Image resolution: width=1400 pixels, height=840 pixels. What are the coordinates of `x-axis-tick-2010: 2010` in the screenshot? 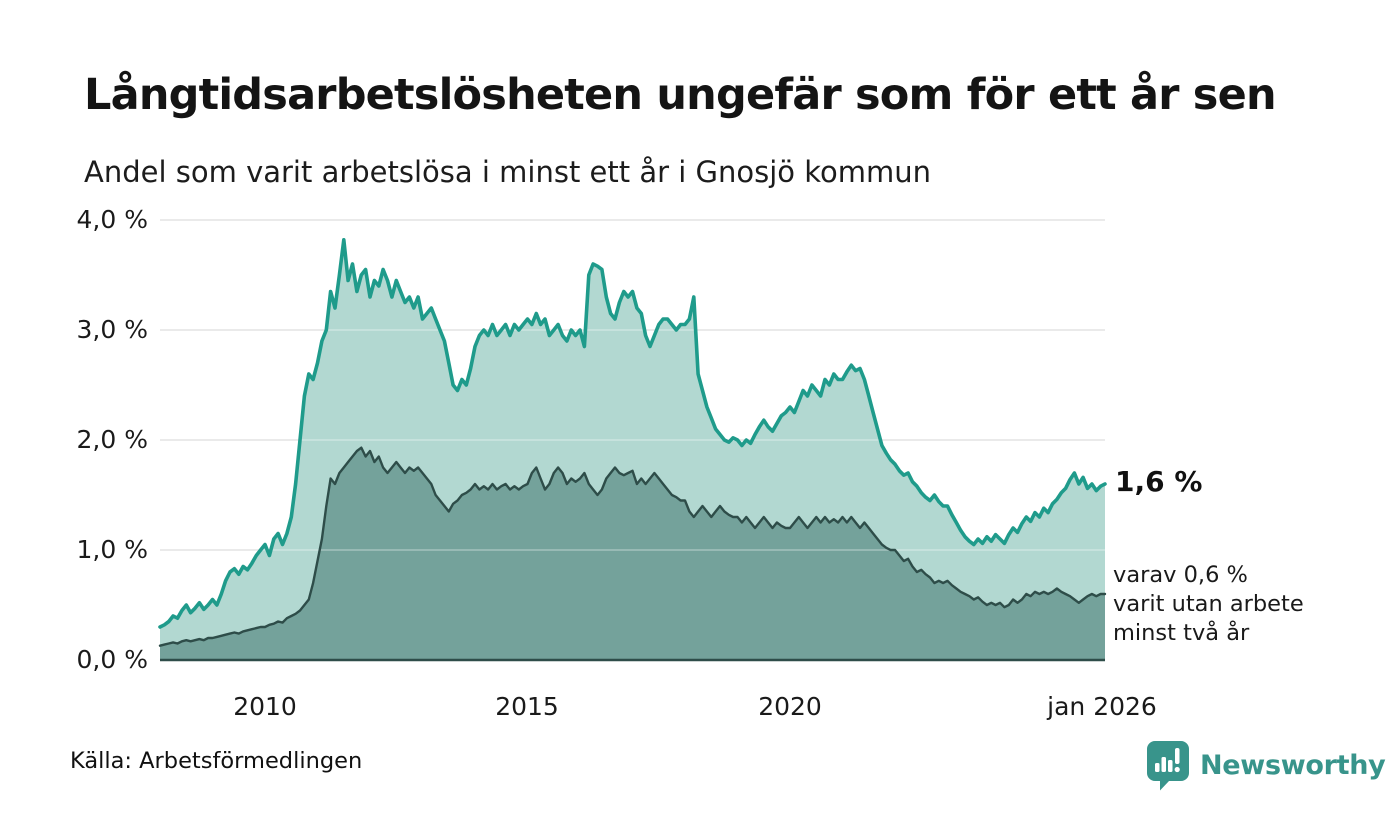 It's located at (265, 706).